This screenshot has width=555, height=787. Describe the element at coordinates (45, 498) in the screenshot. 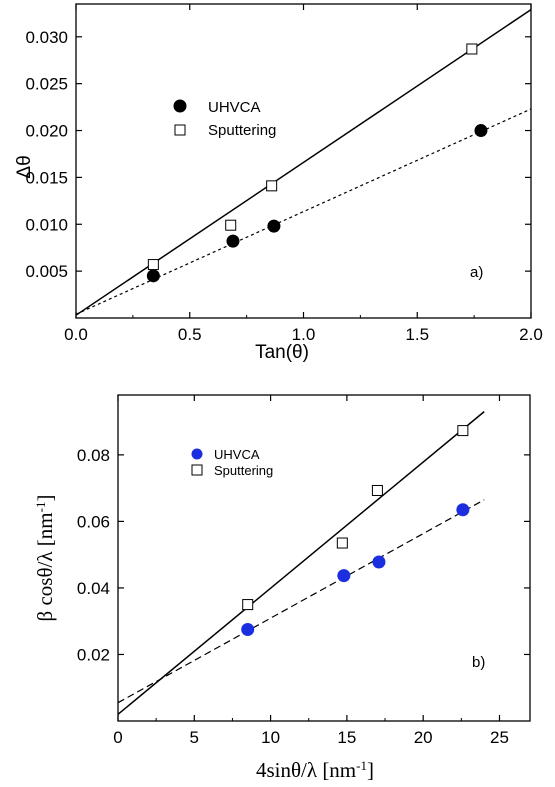

I see `y-axis-label-b-end: ]` at that location.